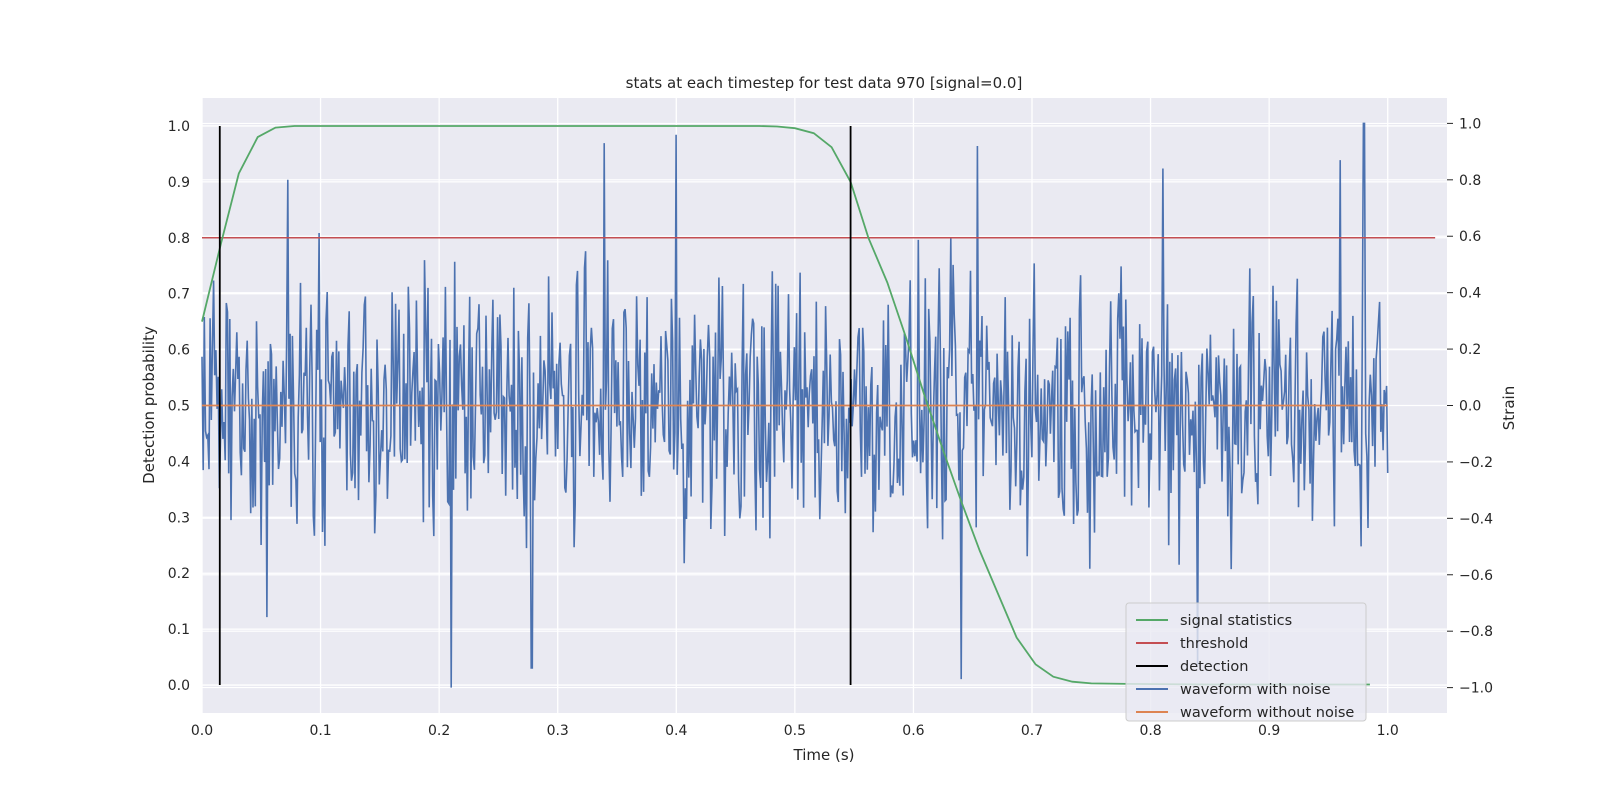 This screenshot has height=800, width=1600. What do you see at coordinates (179, 295) in the screenshot?
I see `y-tick-label: 0.7` at bounding box center [179, 295].